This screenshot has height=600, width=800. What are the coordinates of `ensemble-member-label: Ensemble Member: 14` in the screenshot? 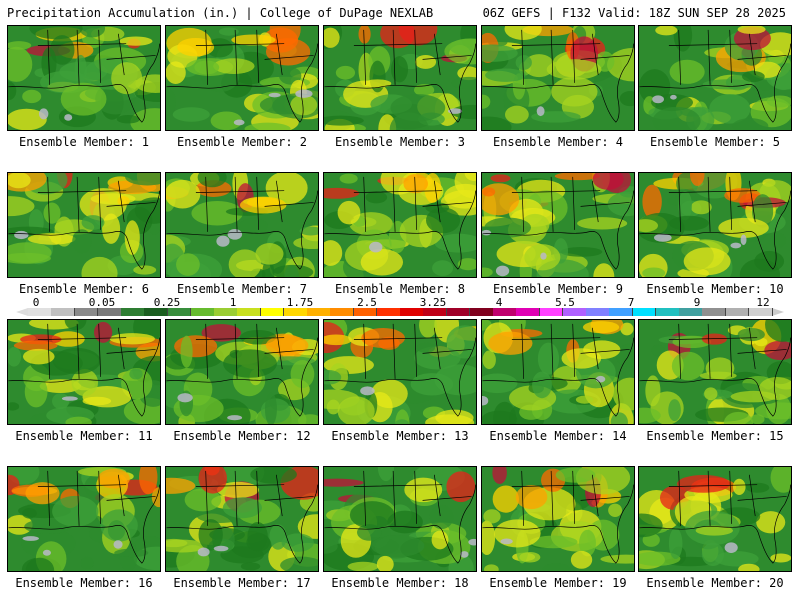 It's located at (558, 436).